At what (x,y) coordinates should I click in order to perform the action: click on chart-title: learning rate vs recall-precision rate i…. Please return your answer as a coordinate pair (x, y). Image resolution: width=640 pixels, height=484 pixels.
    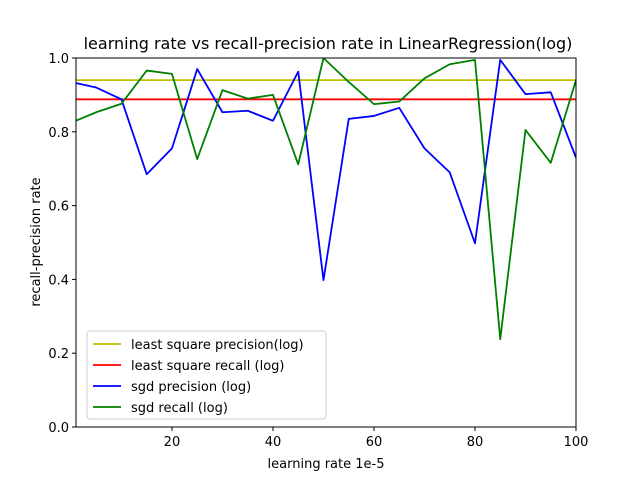
    Looking at the image, I should click on (328, 43).